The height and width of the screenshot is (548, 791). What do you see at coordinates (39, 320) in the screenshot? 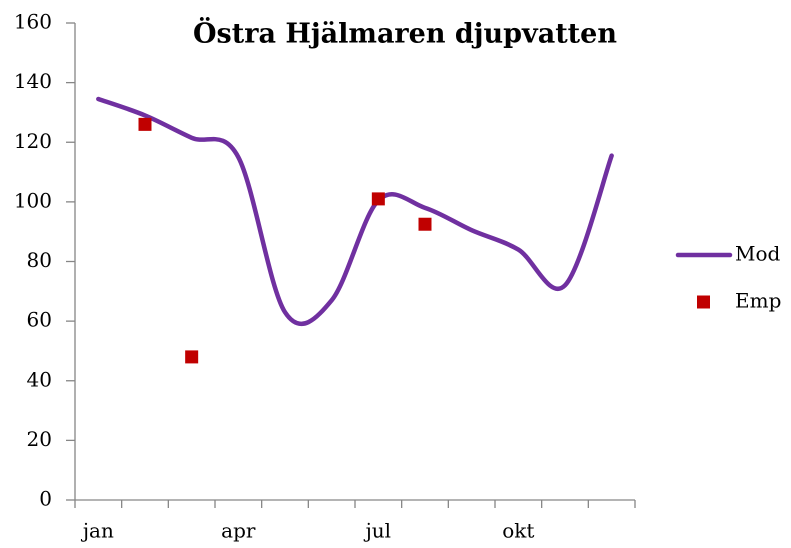
I see `y-tick-label: 60` at bounding box center [39, 320].